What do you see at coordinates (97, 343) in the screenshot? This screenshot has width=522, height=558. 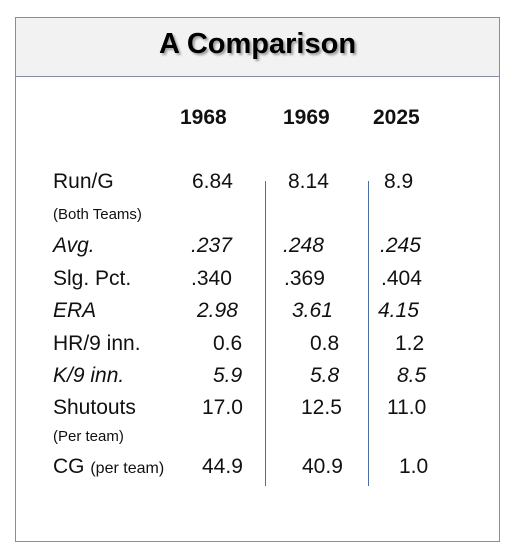 I see `row-label-hr-per-9: HR/9 inn.` at bounding box center [97, 343].